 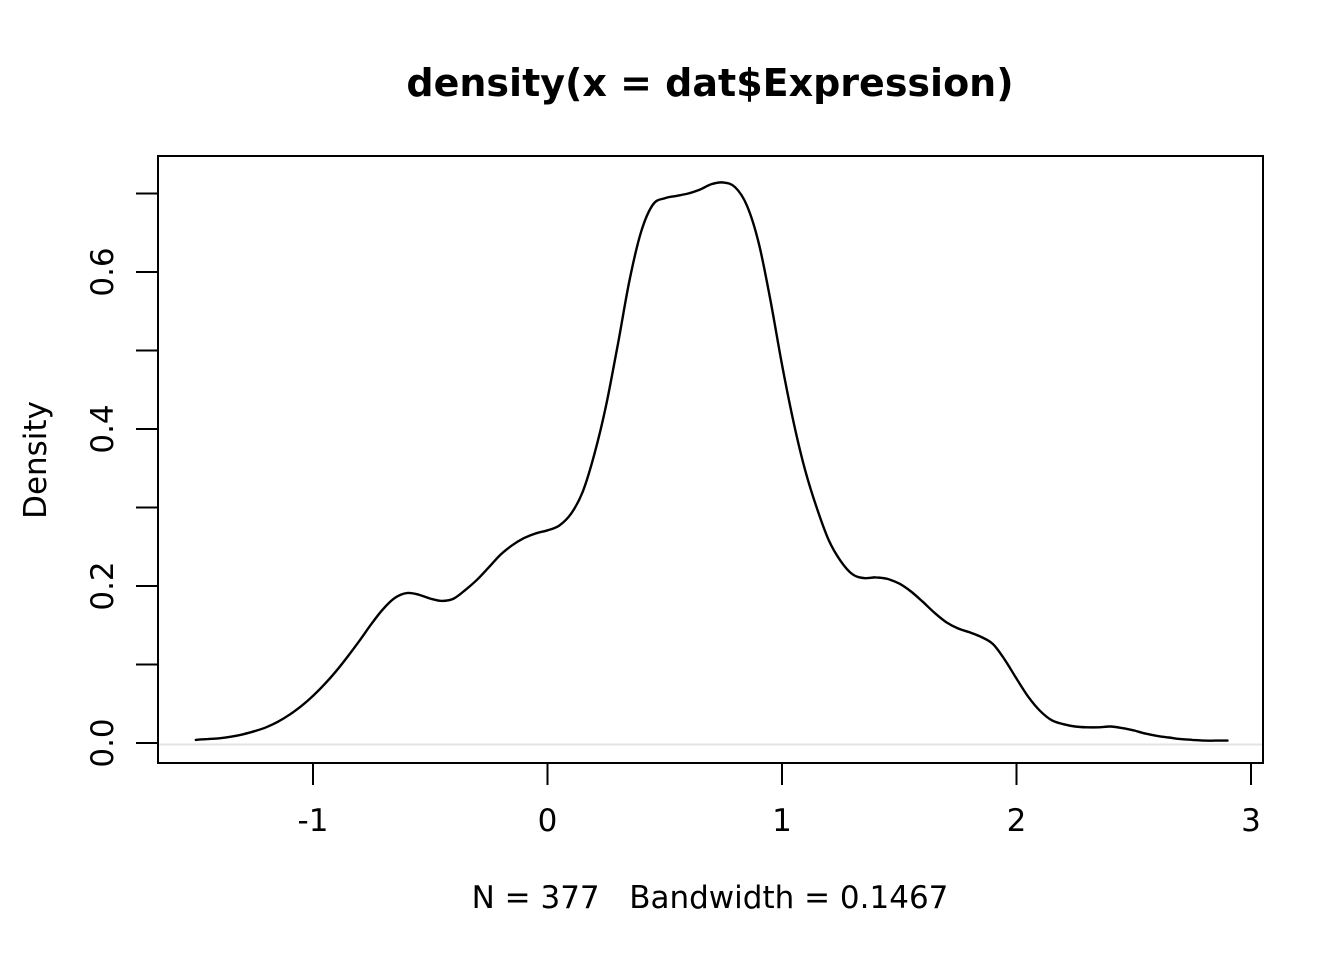 I want to click on x-tick-label: 3, so click(x=1251, y=821).